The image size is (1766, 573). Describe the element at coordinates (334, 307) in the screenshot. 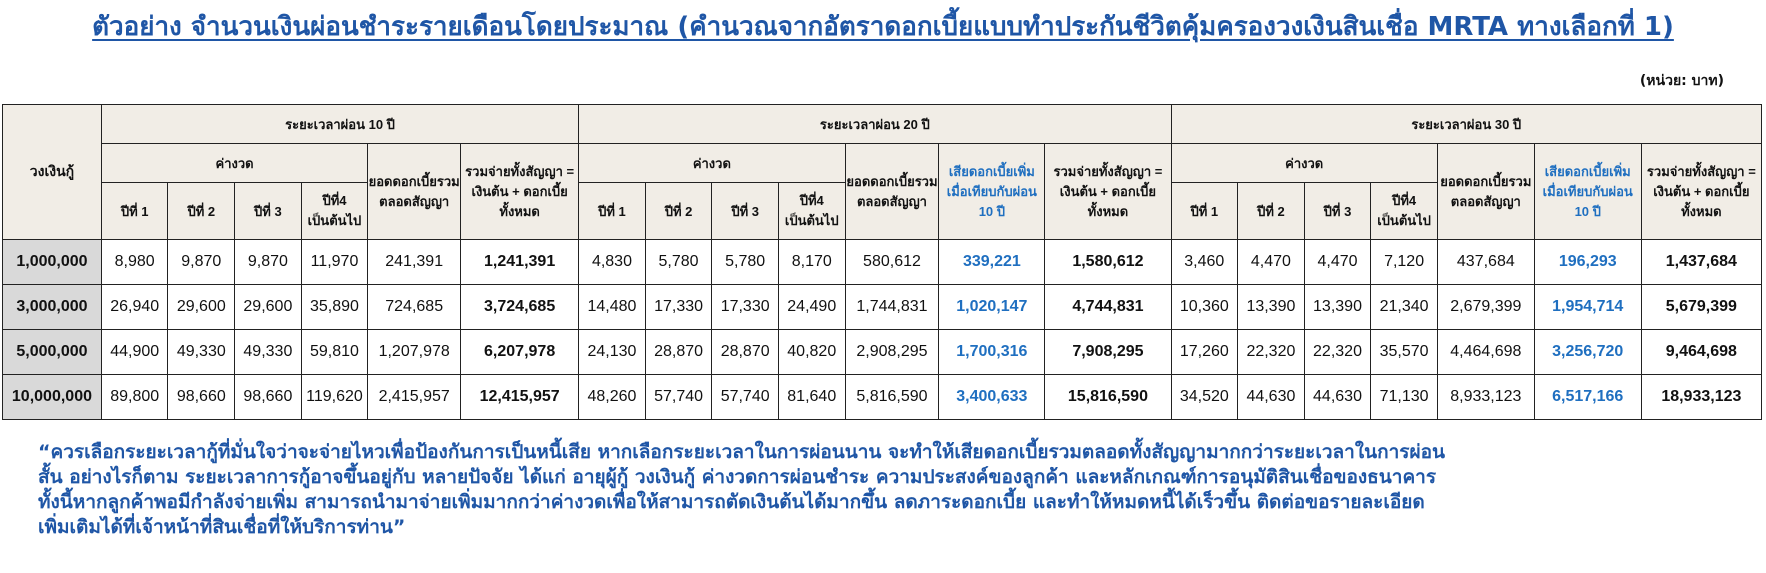

I see `table-cell: 35,890` at that location.